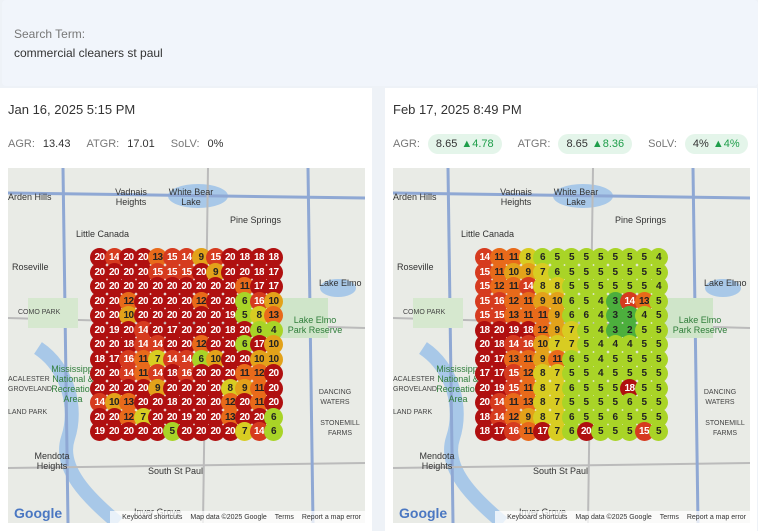 This screenshot has height=531, width=758. I want to click on rank-marker: 18, so click(629, 388).